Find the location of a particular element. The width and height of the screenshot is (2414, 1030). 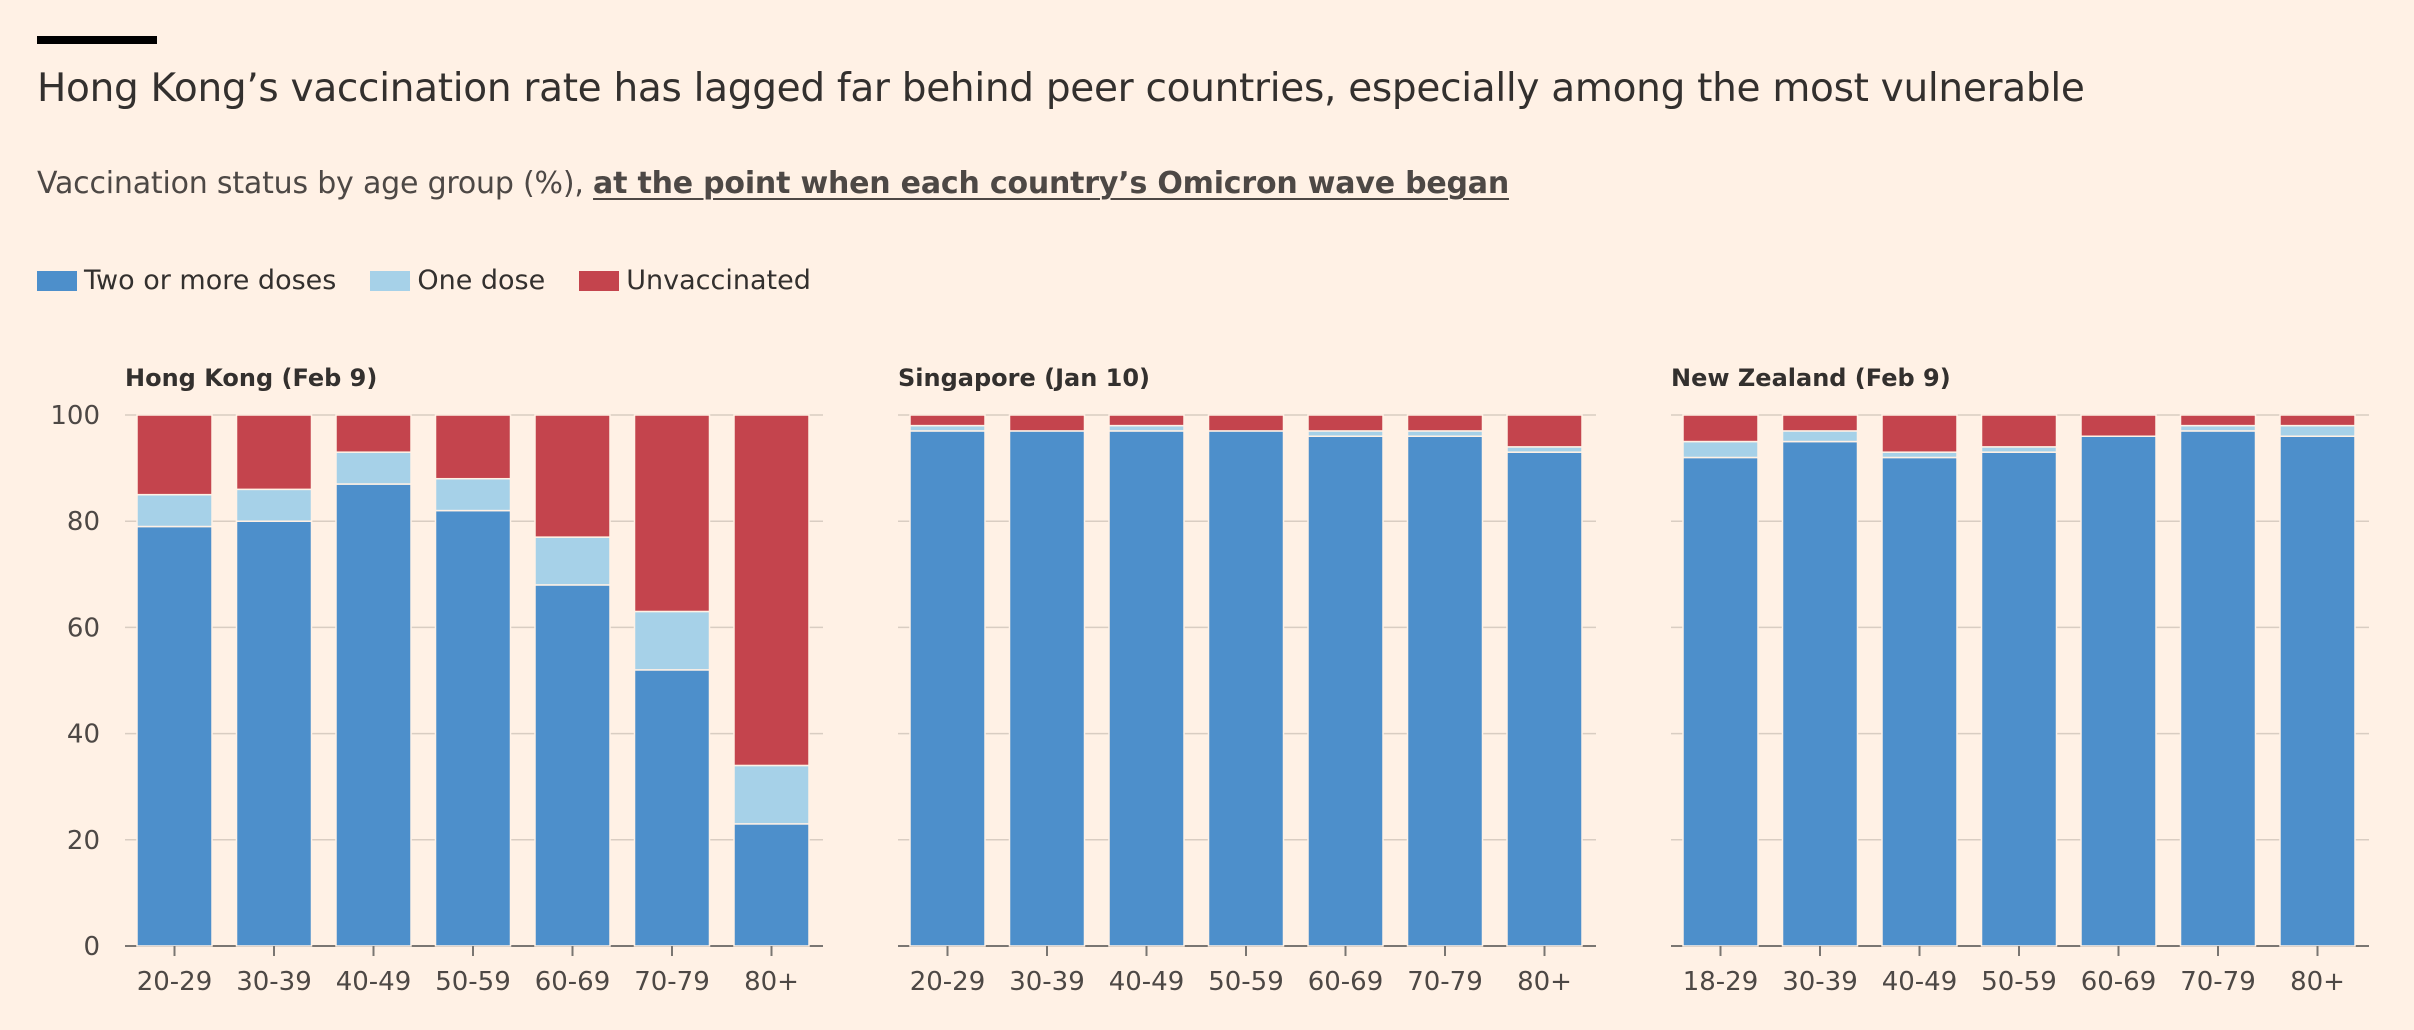

legend-swatch-two-doses is located at coordinates (57, 280).